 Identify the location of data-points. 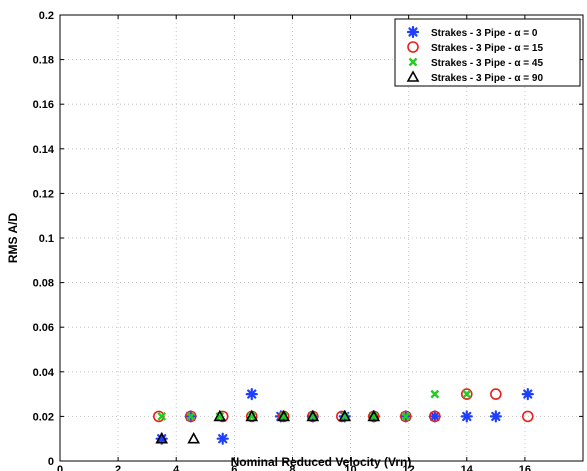
(343, 416).